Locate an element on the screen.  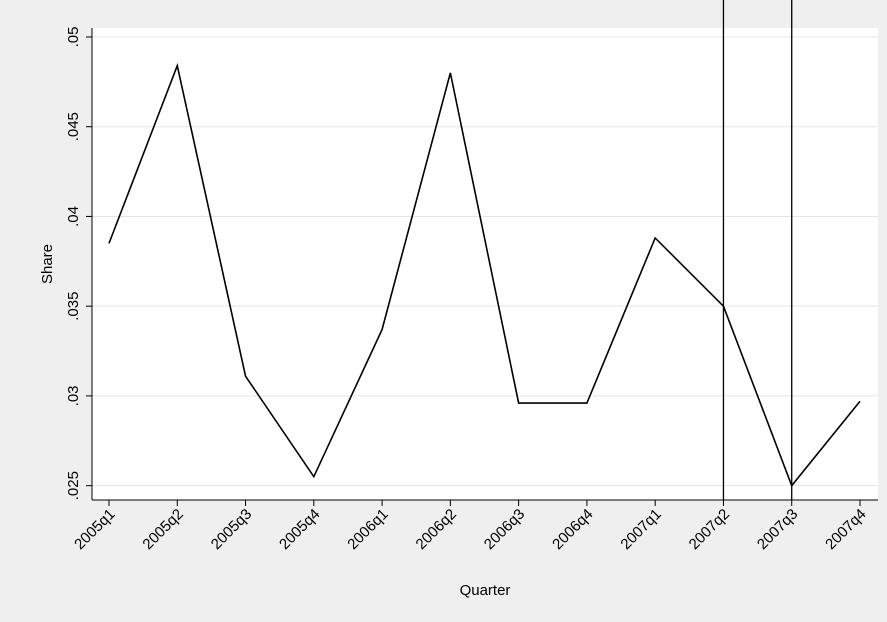
y-tick-label: .035 is located at coordinates (73, 306).